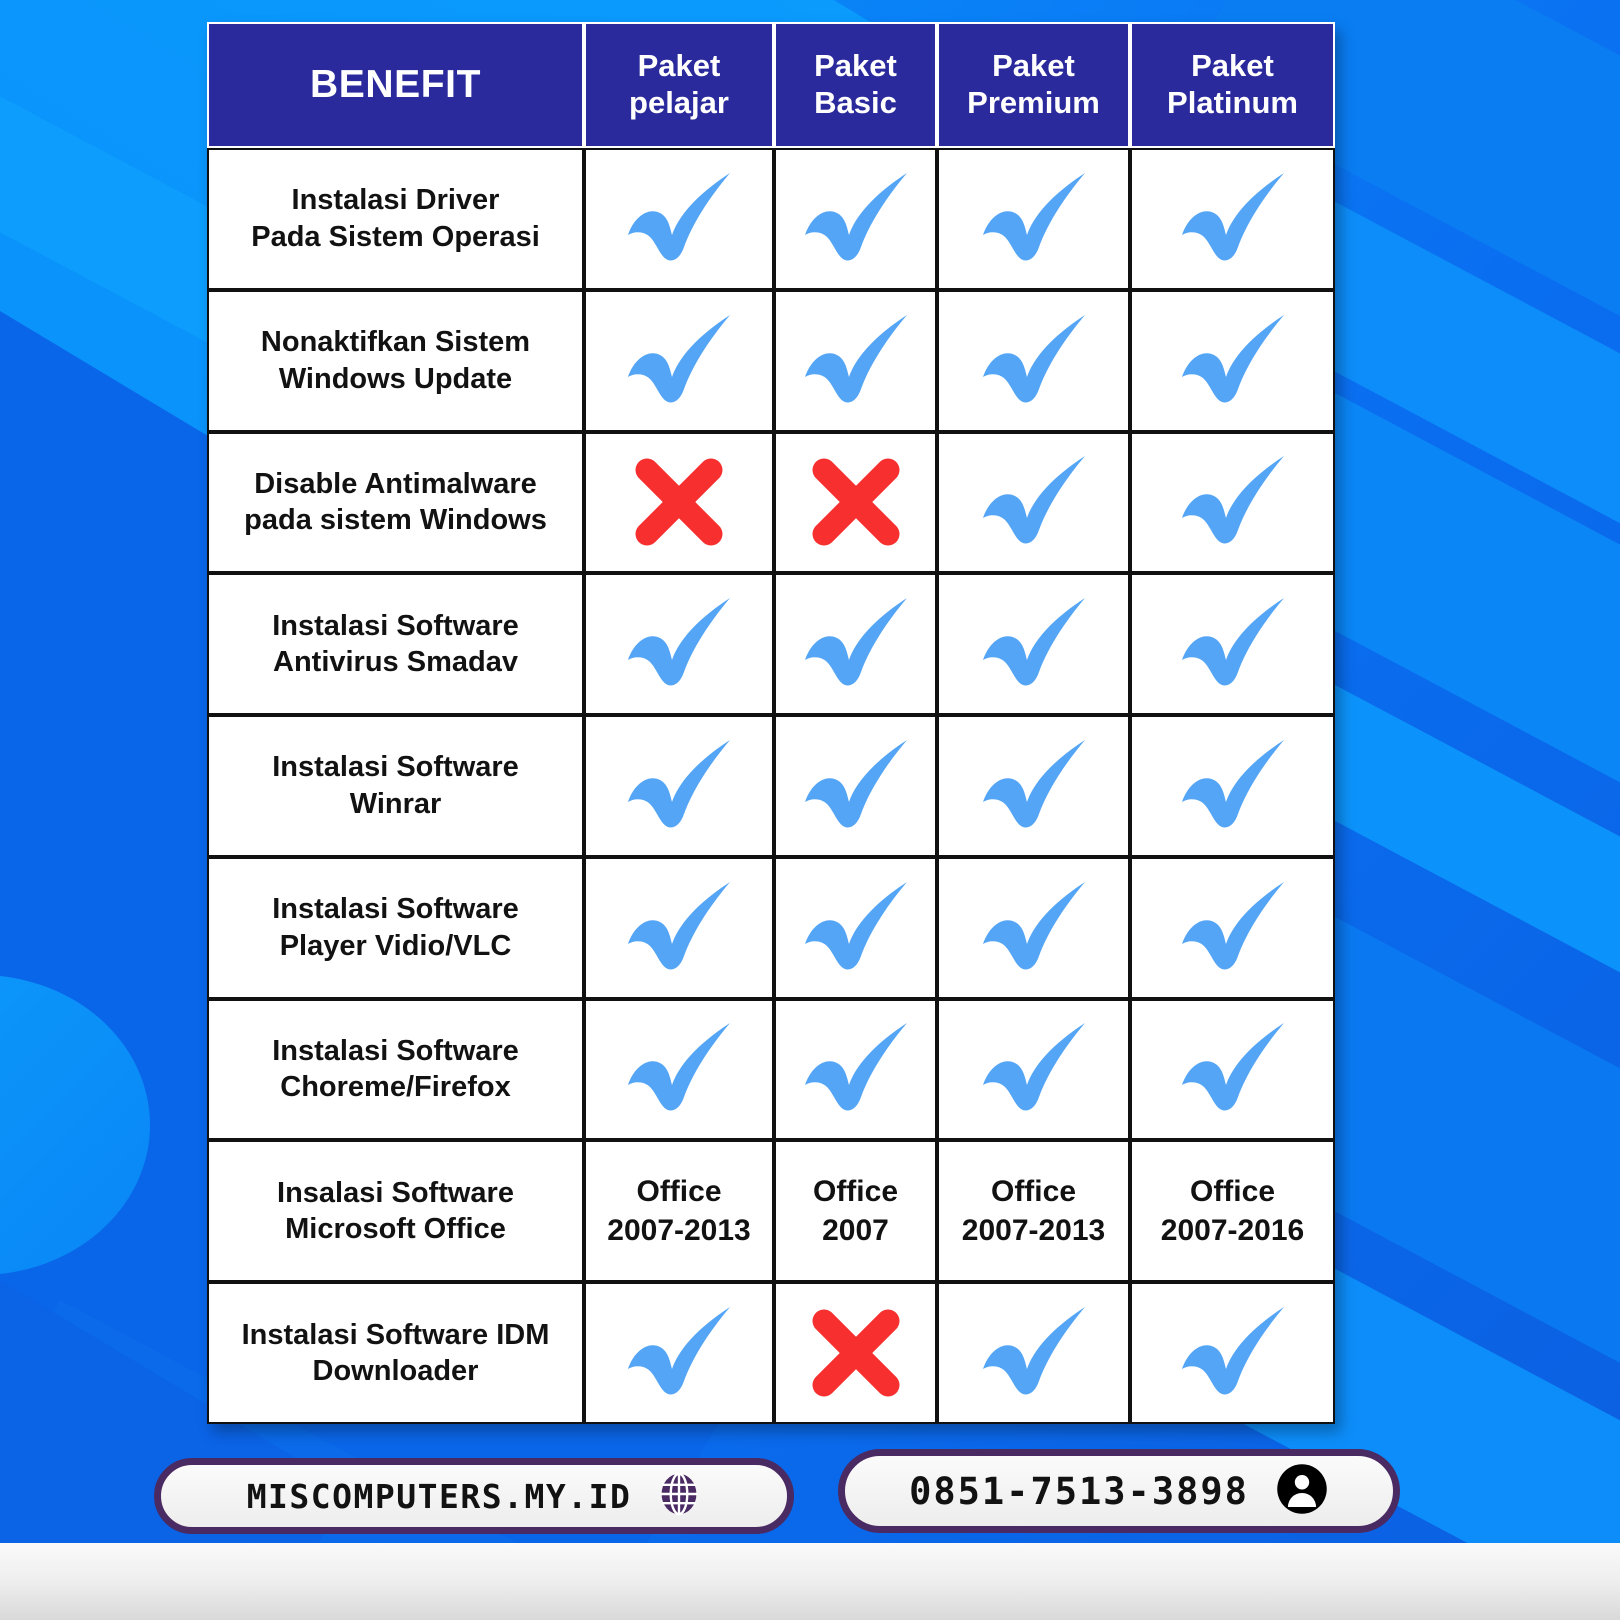 This screenshot has height=1620, width=1620. I want to click on person-icon, so click(1302, 1491).